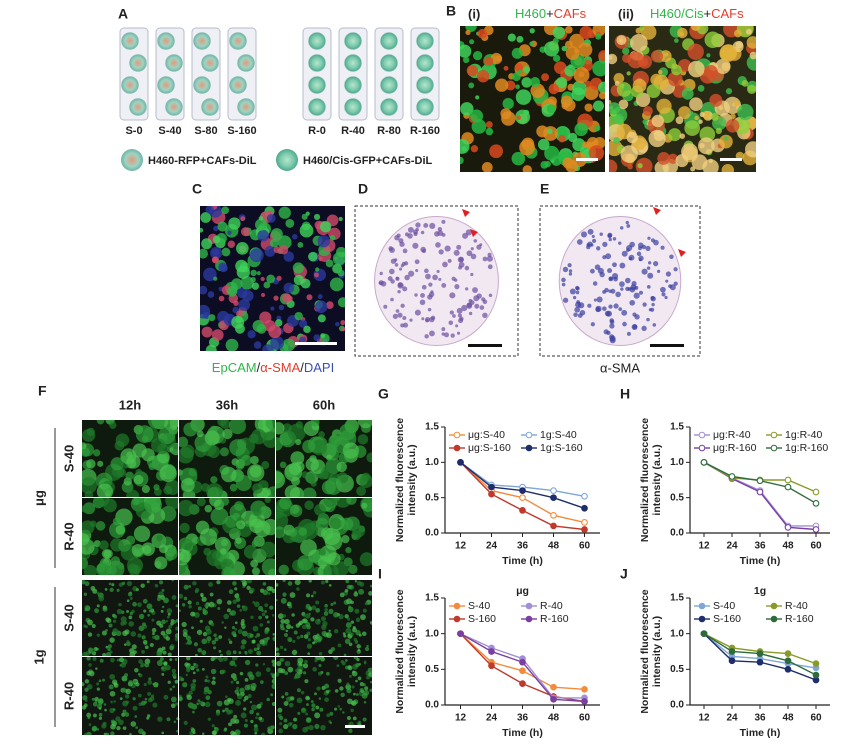 The image size is (866, 745). Describe the element at coordinates (523, 546) in the screenshot. I see `x-tick-label: 36` at that location.